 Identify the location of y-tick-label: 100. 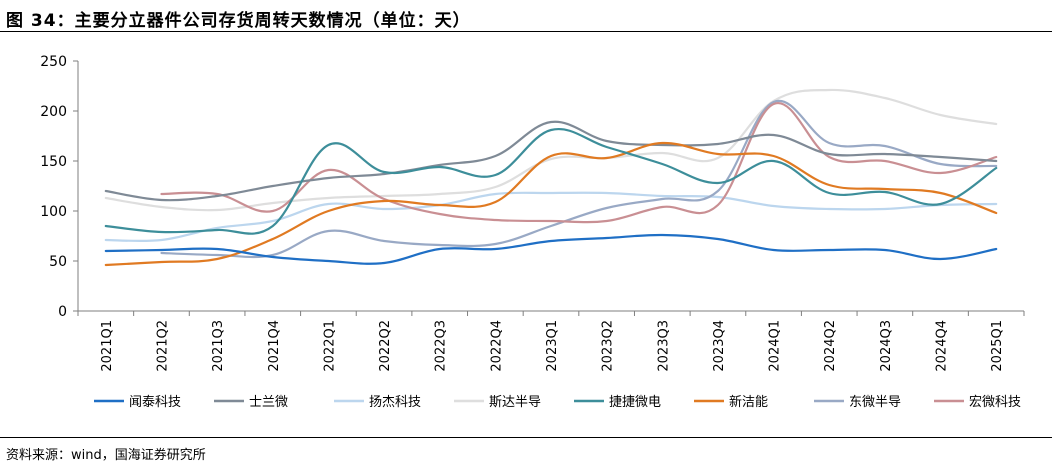
(53, 212).